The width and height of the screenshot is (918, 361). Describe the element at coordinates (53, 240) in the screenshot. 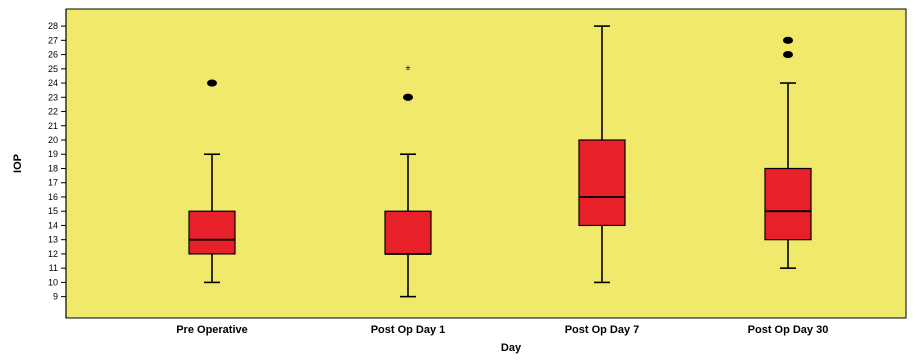

I see `y-tick-label: 13` at that location.